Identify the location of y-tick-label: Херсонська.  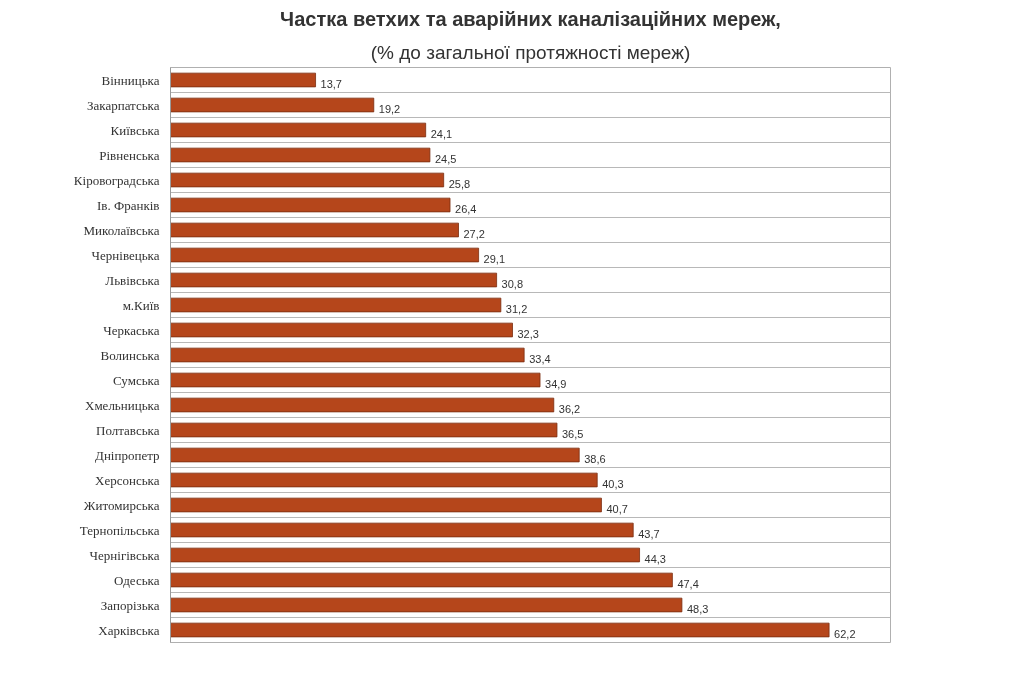
(127, 480).